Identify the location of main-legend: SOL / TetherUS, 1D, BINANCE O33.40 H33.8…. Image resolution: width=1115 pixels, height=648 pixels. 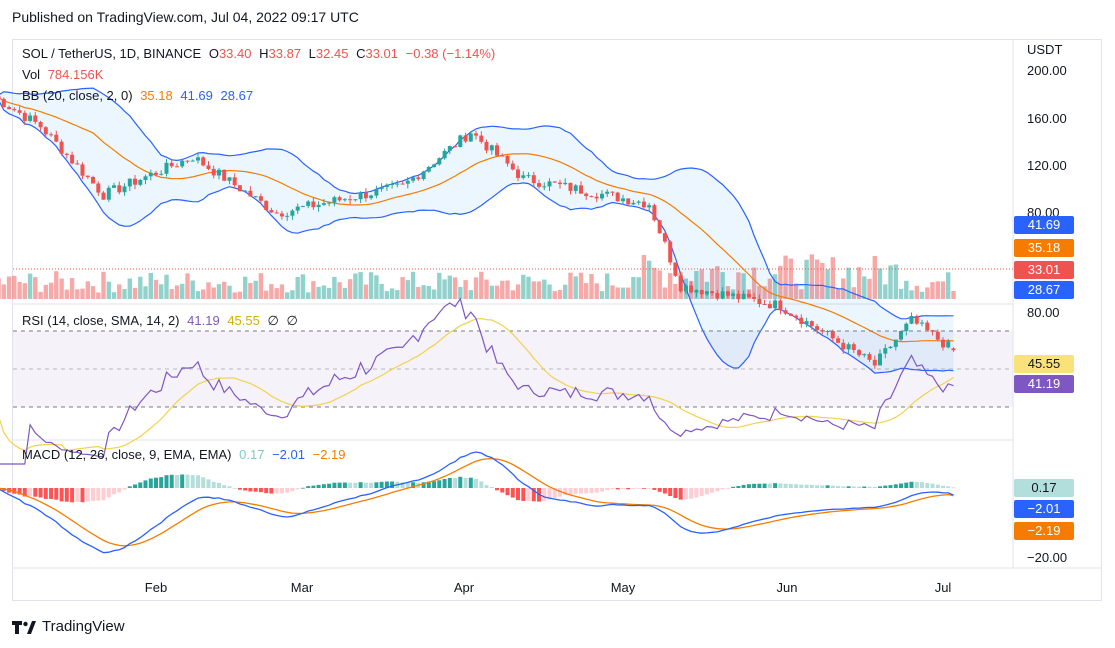
(260, 53).